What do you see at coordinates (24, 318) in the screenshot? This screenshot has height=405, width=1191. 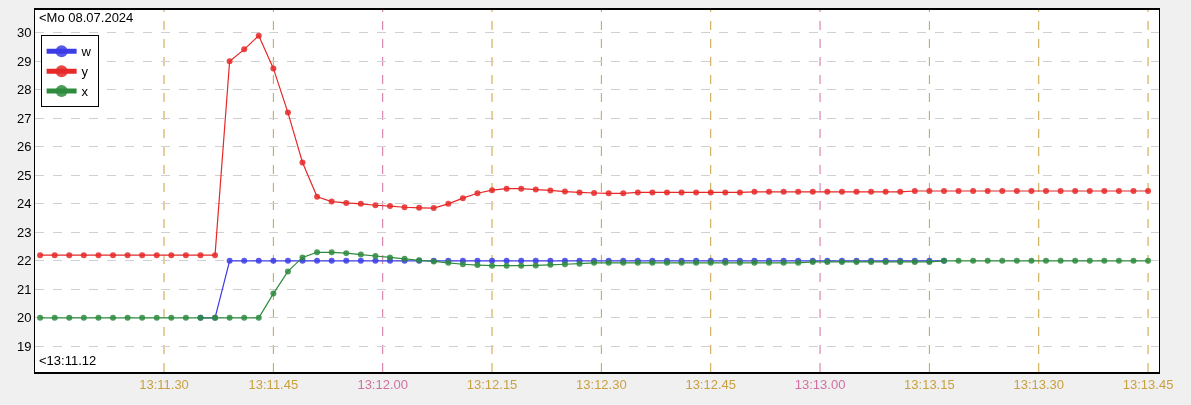 I see `y-tick-label: 20` at bounding box center [24, 318].